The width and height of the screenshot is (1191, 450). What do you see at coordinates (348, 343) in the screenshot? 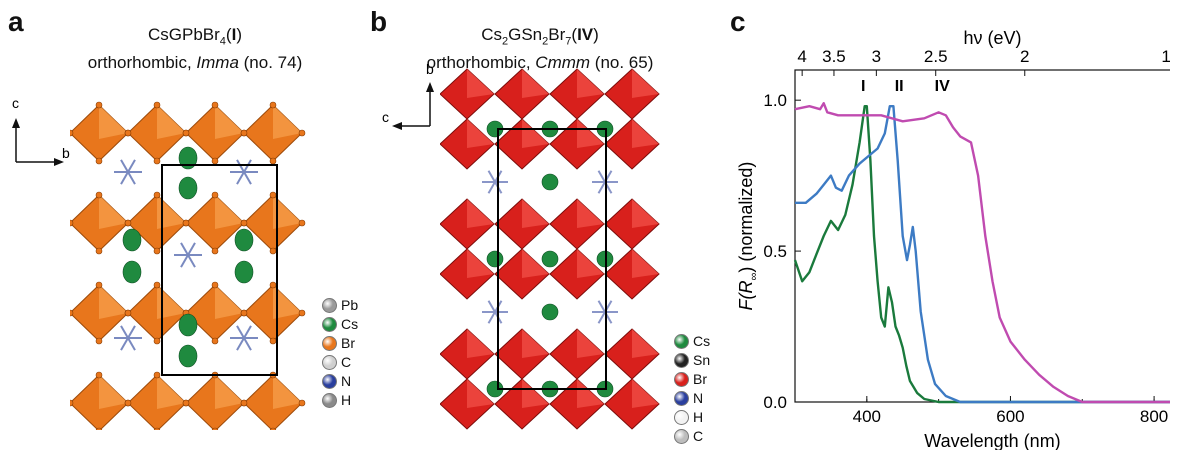
I see `panel-a-legend-label: Br` at bounding box center [348, 343].